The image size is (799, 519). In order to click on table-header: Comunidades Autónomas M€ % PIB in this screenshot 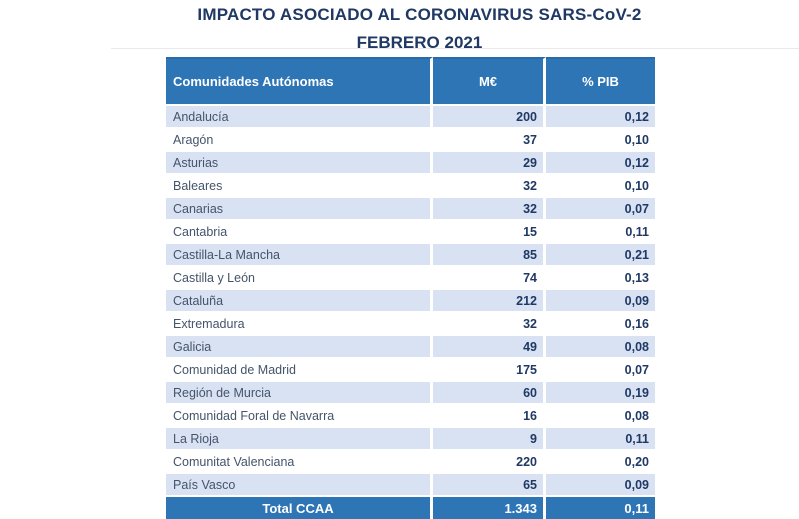, I will do `click(410, 80)`.